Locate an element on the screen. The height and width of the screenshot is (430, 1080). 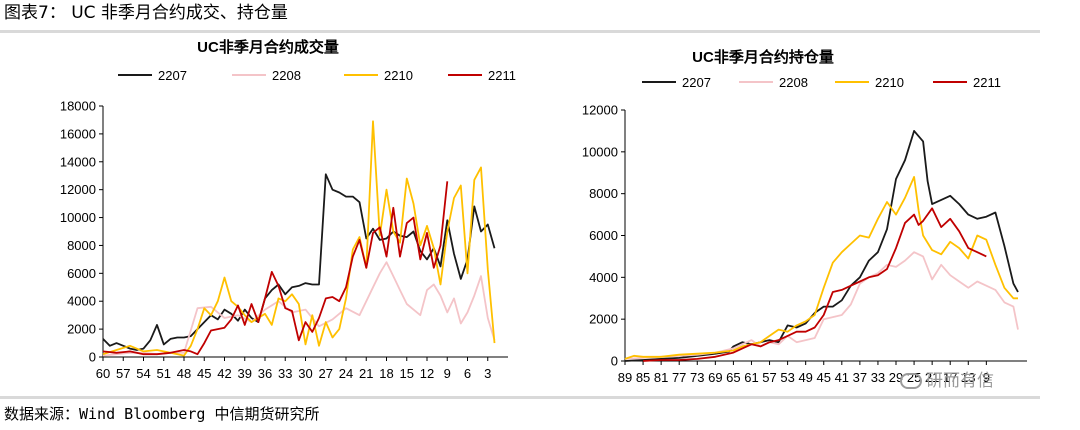
vol-x-tick-label: 36 is located at coordinates (265, 373).